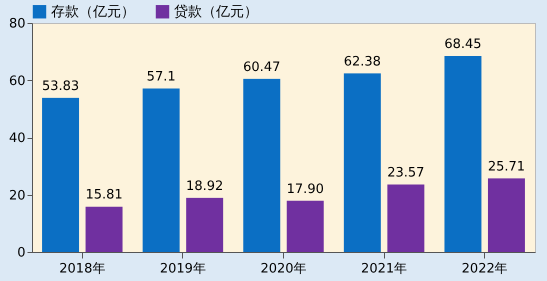 The width and height of the screenshot is (547, 281). What do you see at coordinates (362, 62) in the screenshot?
I see `data-label: 62.38` at bounding box center [362, 62].